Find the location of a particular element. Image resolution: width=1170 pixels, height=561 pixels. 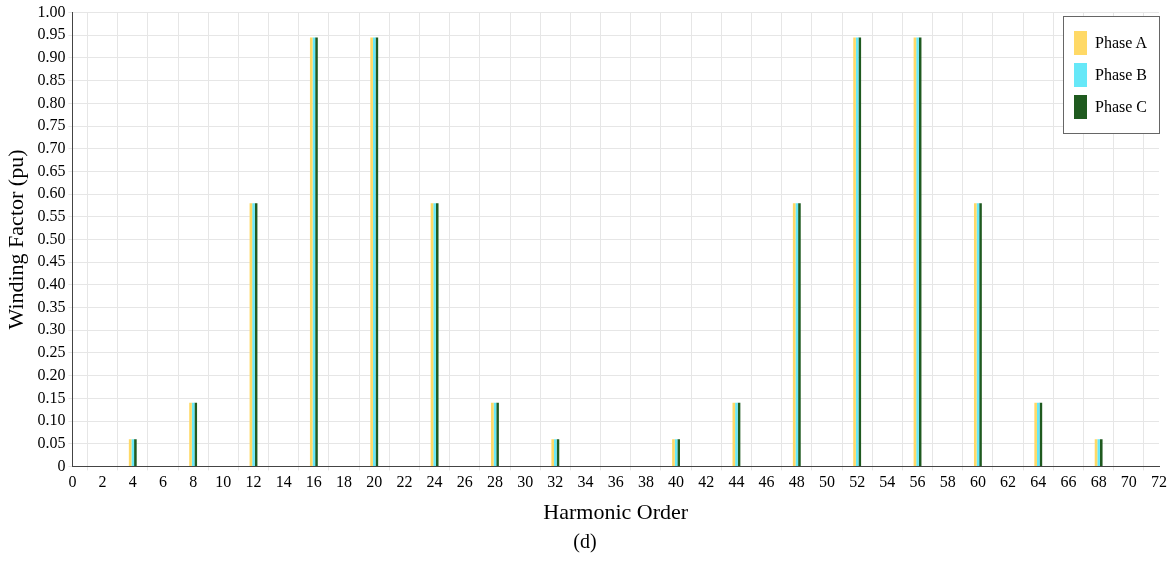

x-tick-label: 24 is located at coordinates (434, 482).